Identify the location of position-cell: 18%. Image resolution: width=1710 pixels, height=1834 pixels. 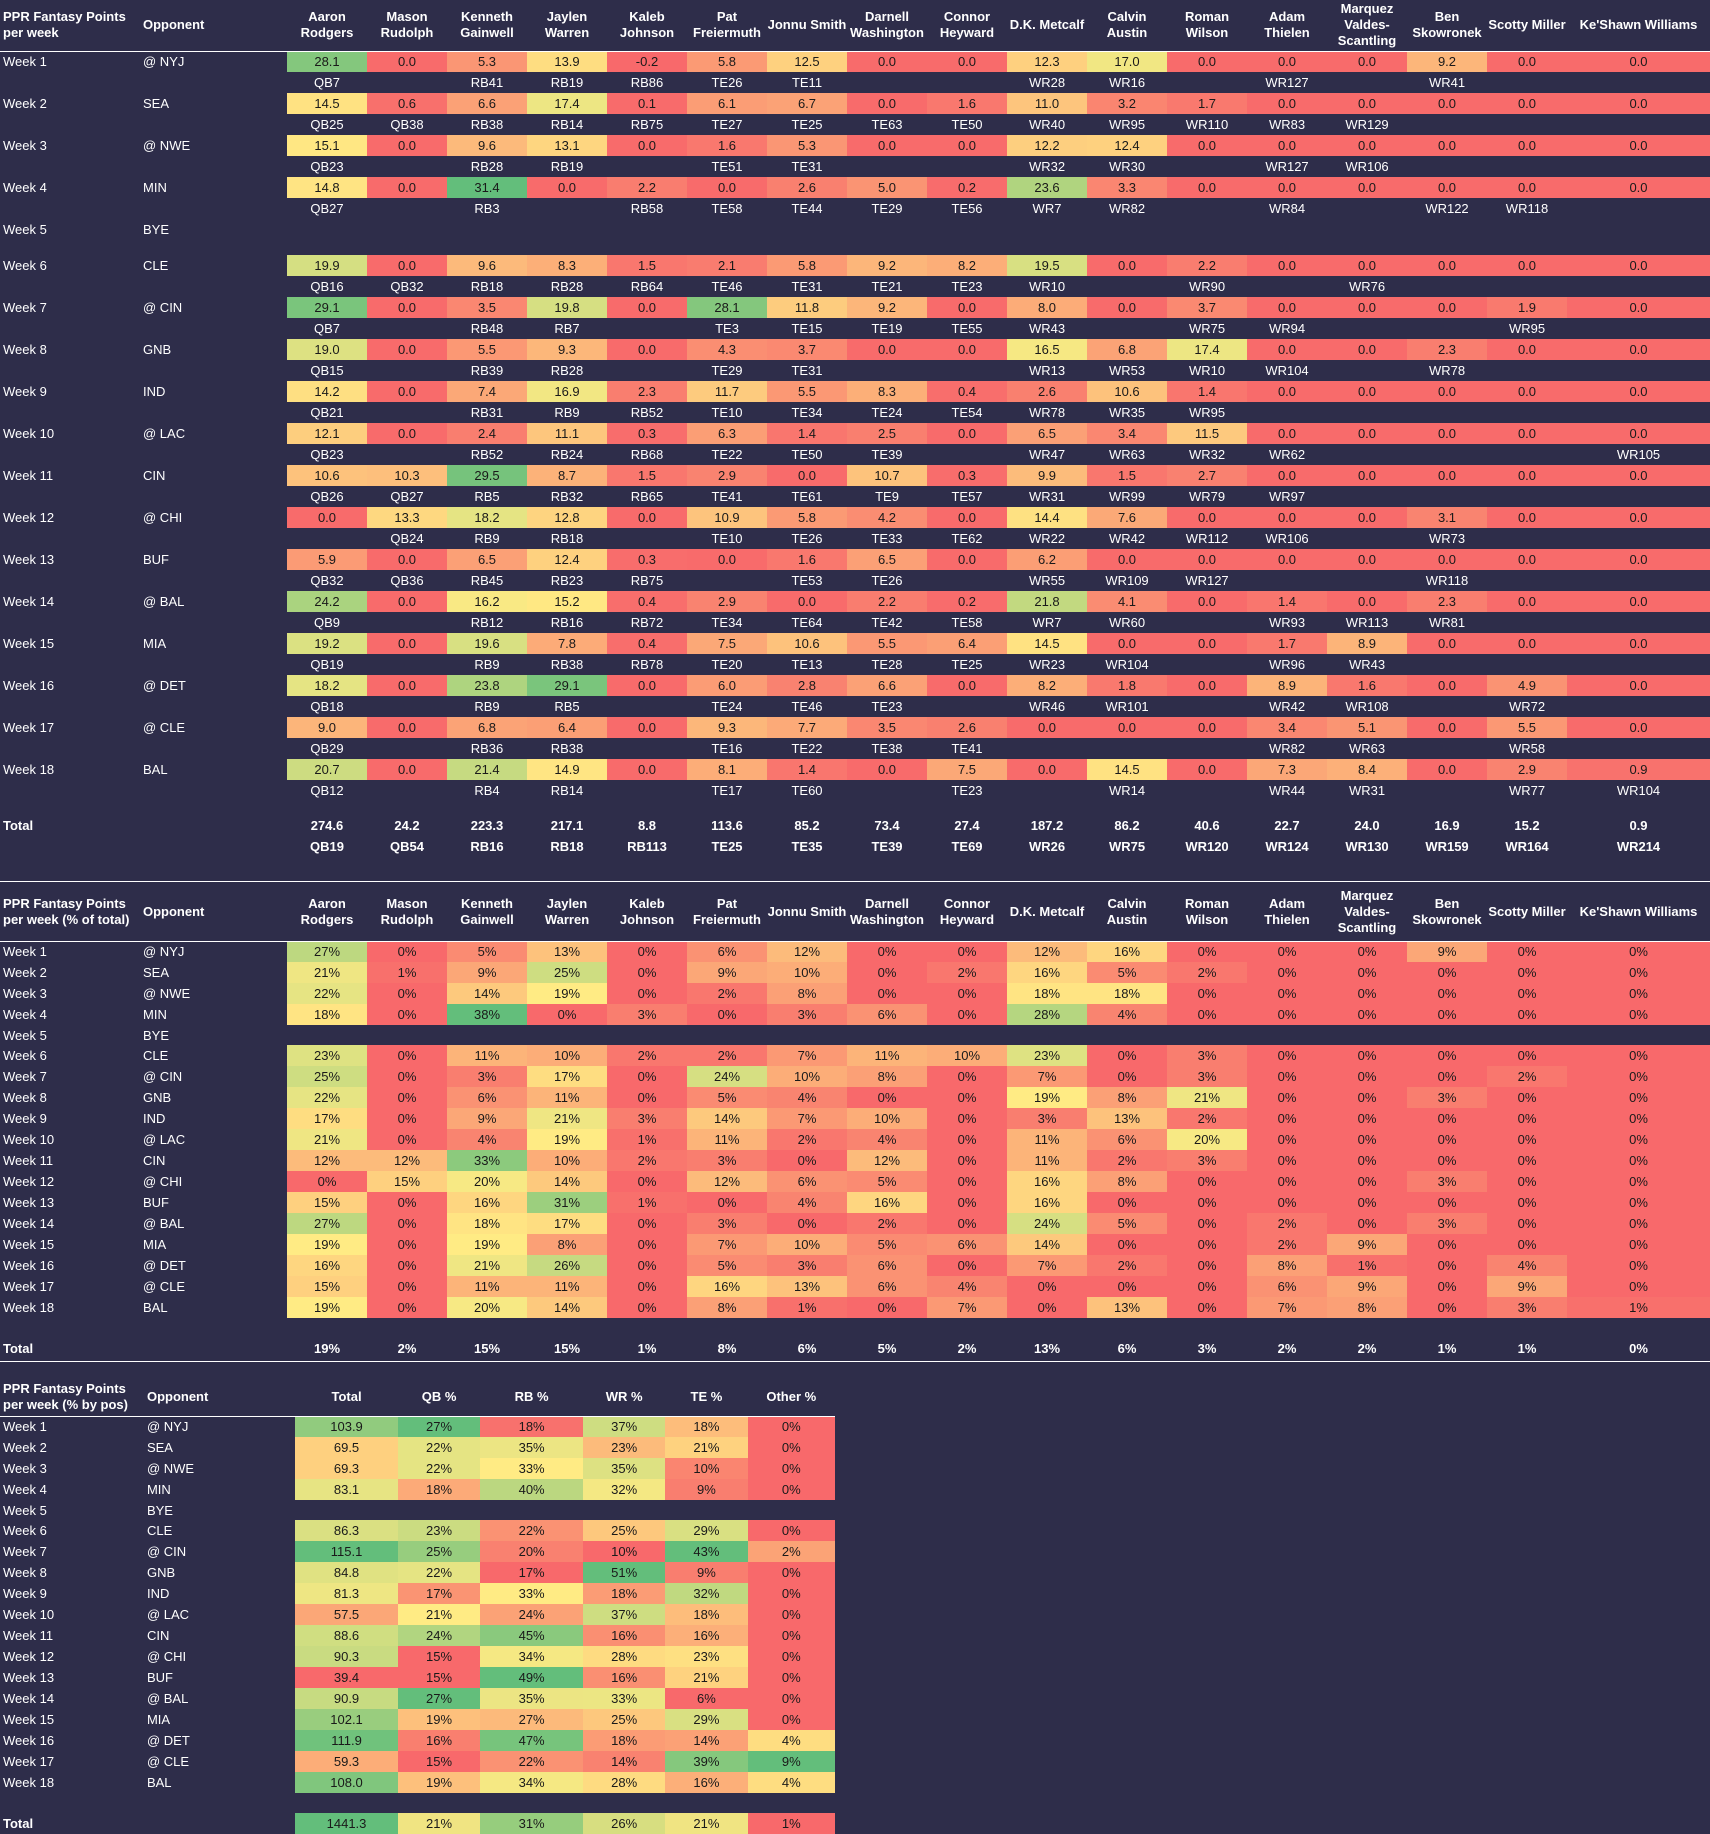
(706, 1614).